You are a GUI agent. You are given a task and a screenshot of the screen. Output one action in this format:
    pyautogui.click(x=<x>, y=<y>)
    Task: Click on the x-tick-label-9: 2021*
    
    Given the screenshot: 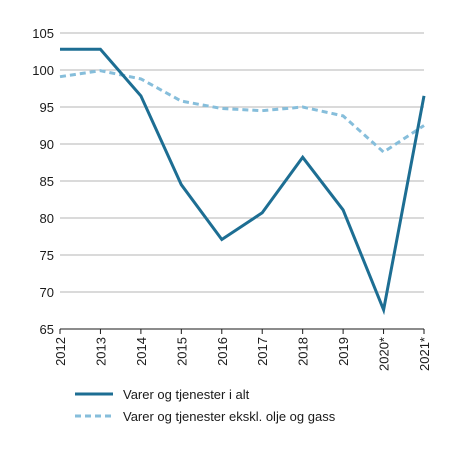 What is the action you would take?
    pyautogui.click(x=424, y=354)
    